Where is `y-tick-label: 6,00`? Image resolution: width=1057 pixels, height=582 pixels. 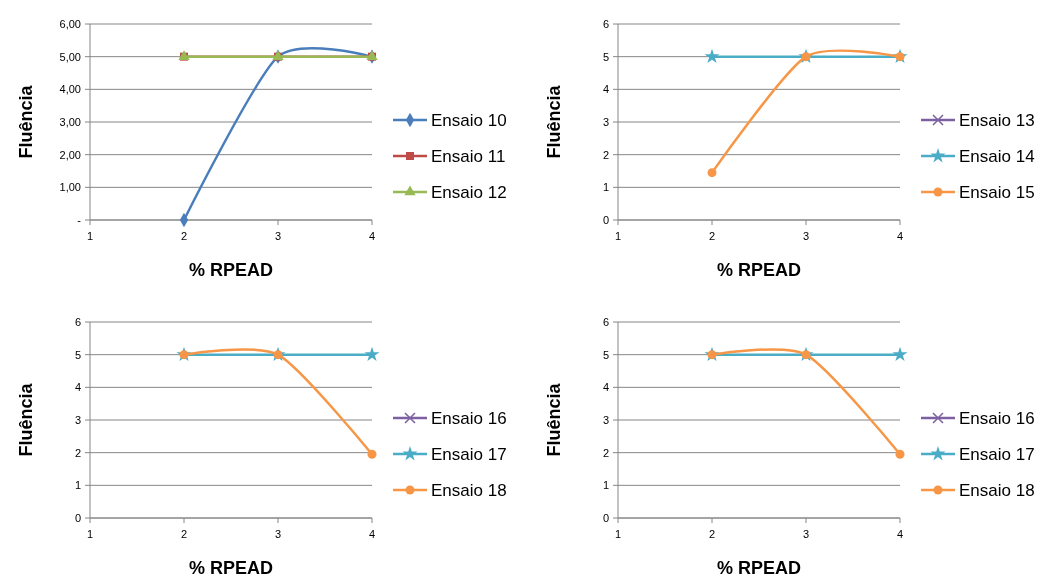 y-tick-label: 6,00 is located at coordinates (70, 23).